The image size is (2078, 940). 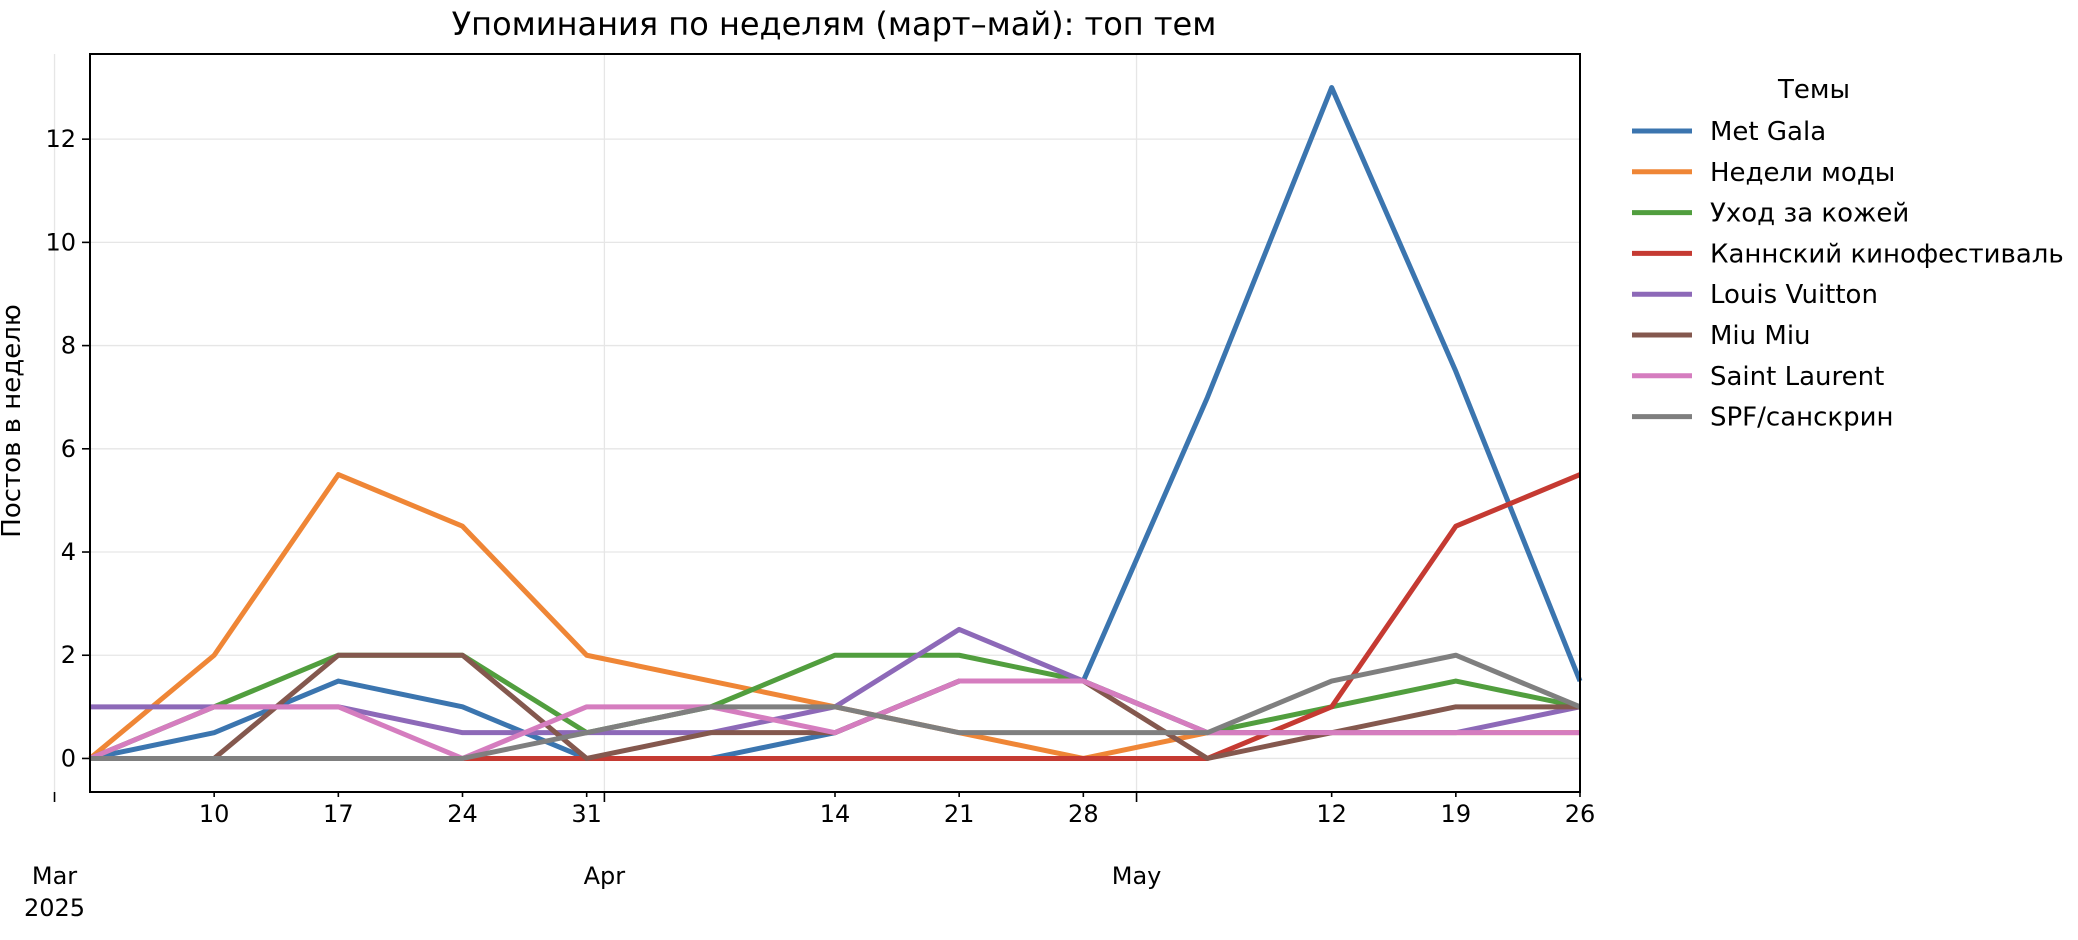 What do you see at coordinates (959, 814) in the screenshot?
I see `x-day-label: 21` at bounding box center [959, 814].